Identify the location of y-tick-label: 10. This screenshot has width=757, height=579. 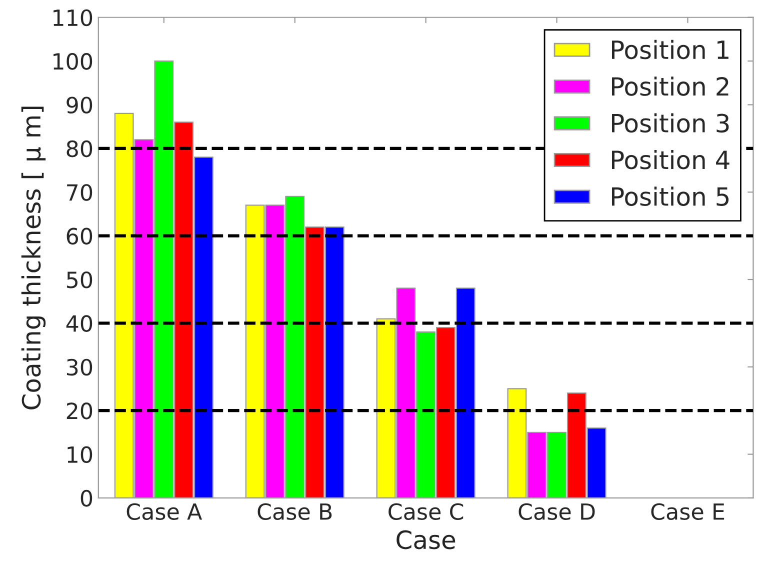
(80, 455).